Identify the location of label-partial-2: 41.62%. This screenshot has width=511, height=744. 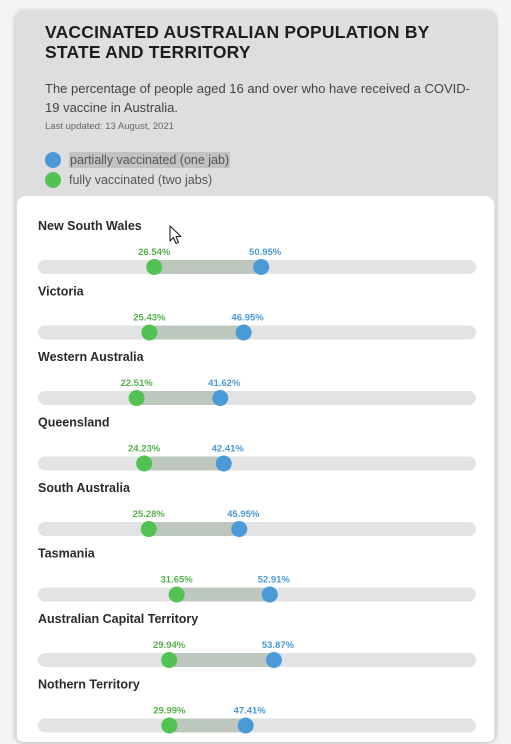
(224, 383).